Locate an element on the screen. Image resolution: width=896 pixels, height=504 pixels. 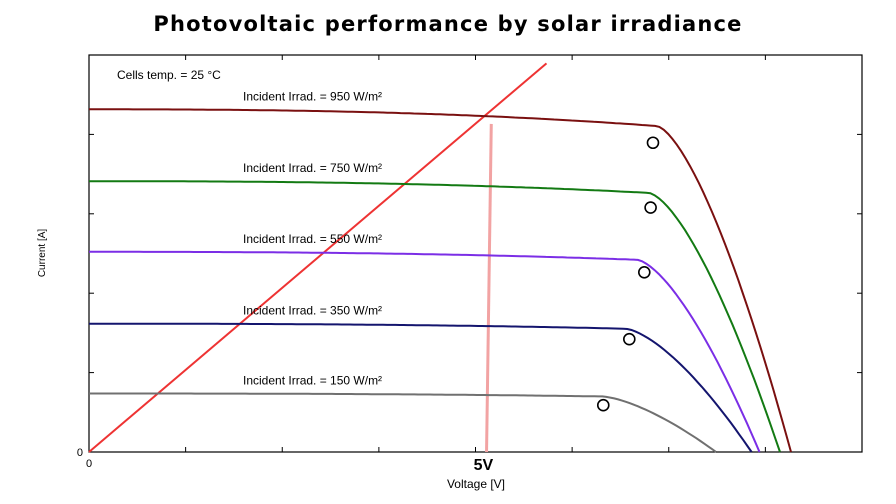
series-label: Incident Irrad. = 550 W/m² is located at coordinates (312, 239).